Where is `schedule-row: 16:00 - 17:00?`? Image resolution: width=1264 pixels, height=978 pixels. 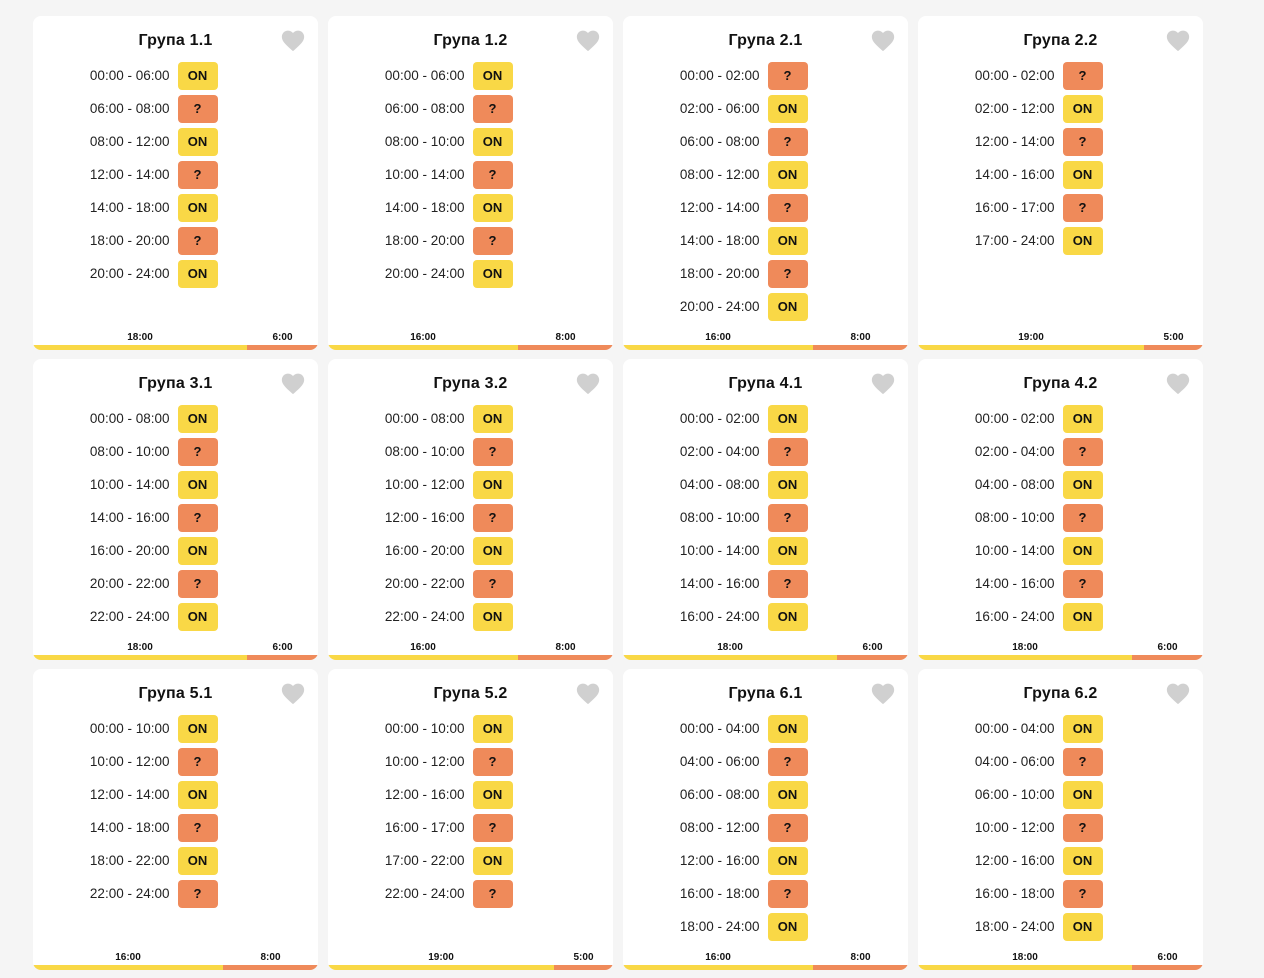
schedule-row: 16:00 - 17:00? is located at coordinates (470, 827).